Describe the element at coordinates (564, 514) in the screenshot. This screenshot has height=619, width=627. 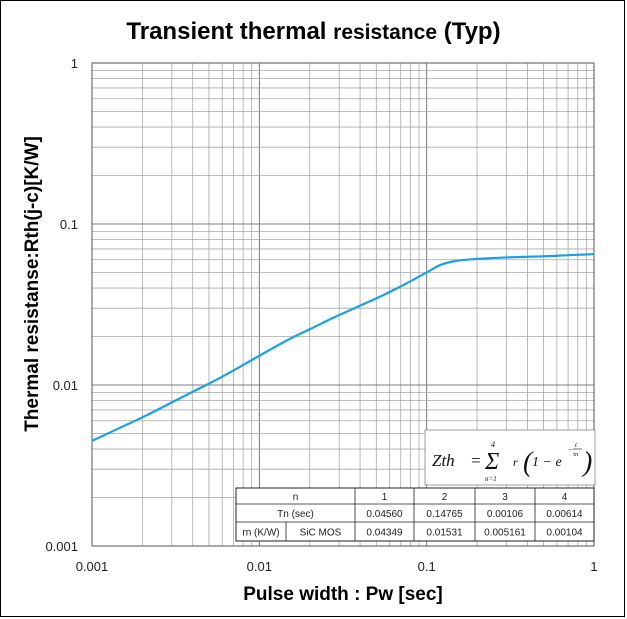
I see `table-tau-value: 0.00614` at that location.